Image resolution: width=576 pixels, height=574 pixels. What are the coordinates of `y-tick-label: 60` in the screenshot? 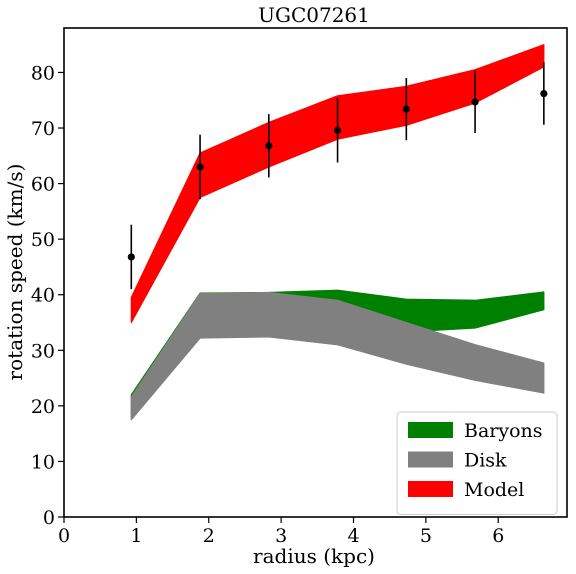 It's located at (43, 185).